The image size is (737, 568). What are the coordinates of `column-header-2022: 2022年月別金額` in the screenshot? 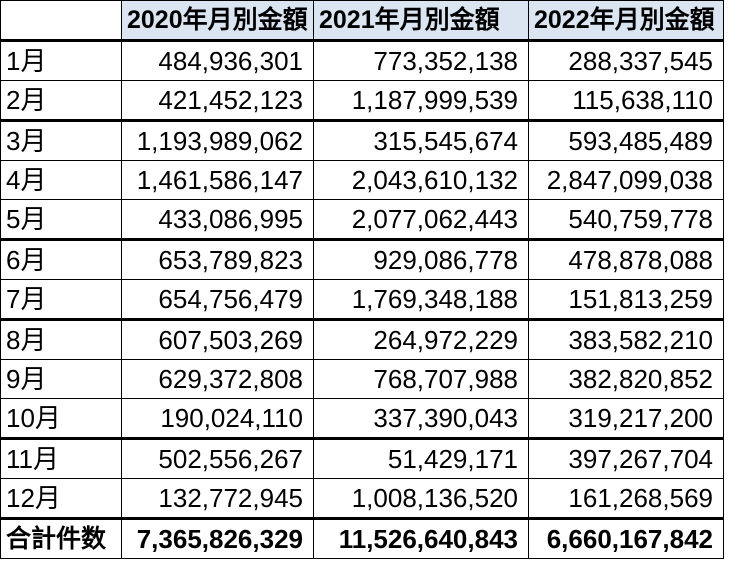 It's located at (626, 21).